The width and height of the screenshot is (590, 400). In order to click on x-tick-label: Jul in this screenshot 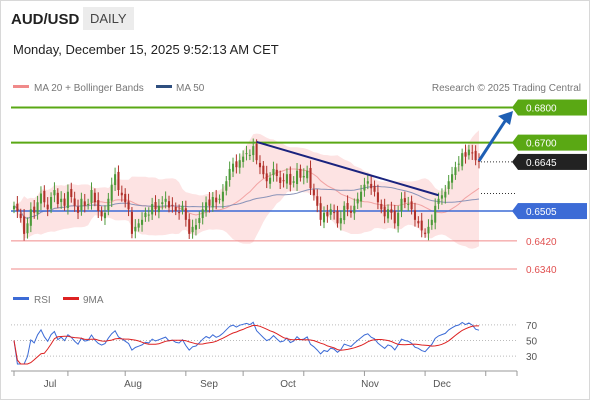, I will do `click(50, 384)`.